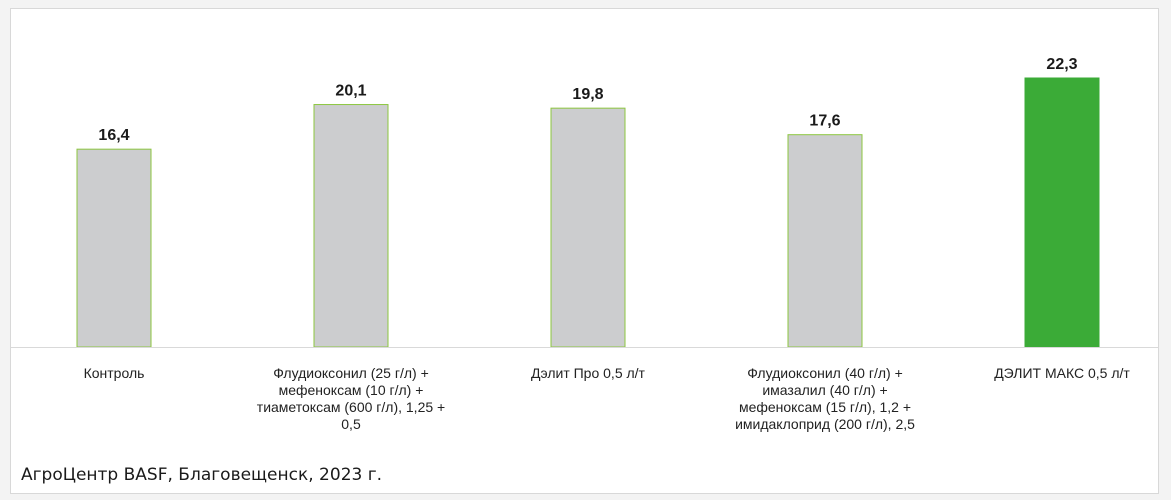  What do you see at coordinates (113, 135) in the screenshot?
I see `value-label-1: 16,4` at bounding box center [113, 135].